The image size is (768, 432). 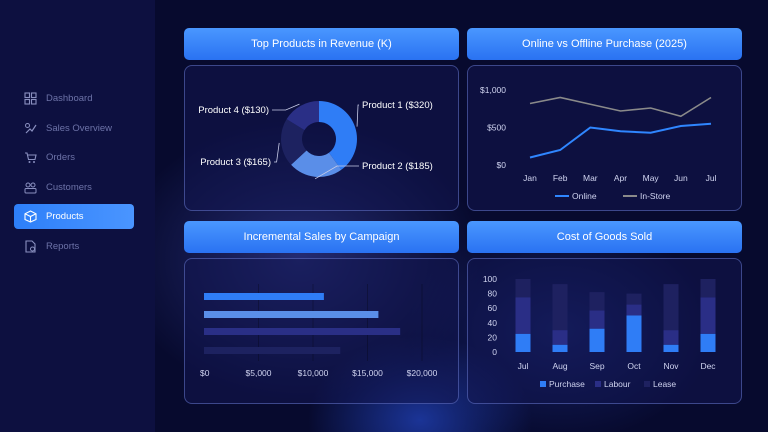 What do you see at coordinates (620, 178) in the screenshot?
I see `x-tick-label: Apr` at bounding box center [620, 178].